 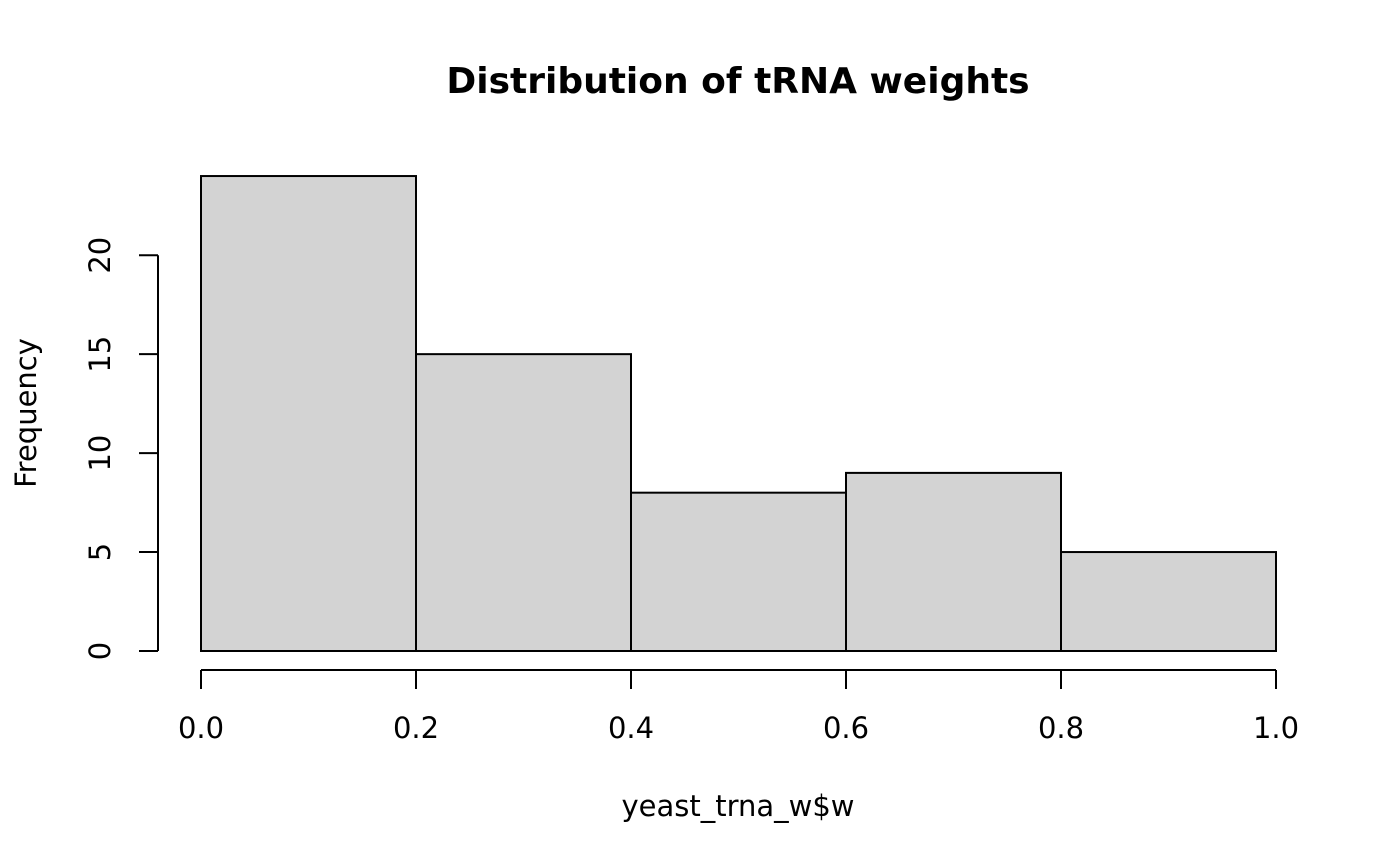 I want to click on y-tick-label: 5, so click(x=100, y=552).